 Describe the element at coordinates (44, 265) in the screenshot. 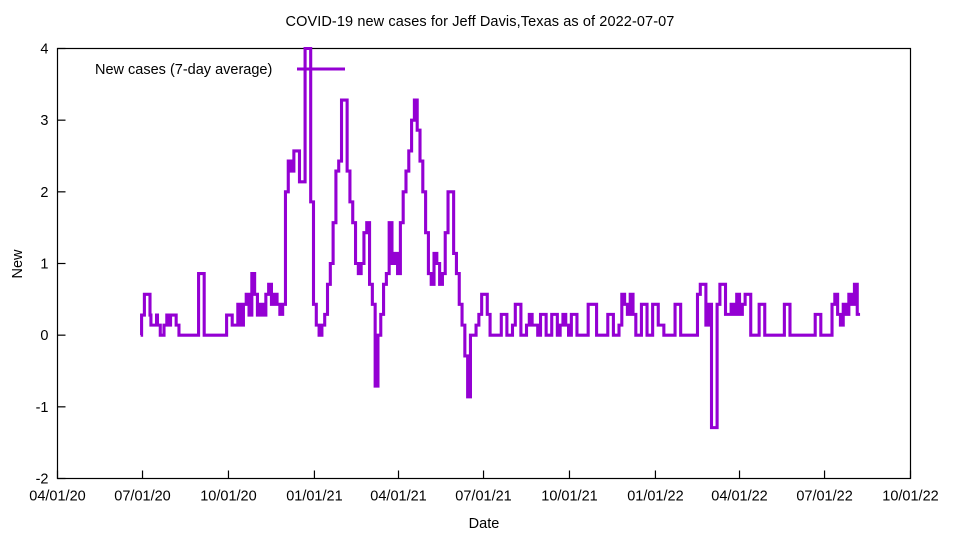

I see `y-tick-label: 1` at that location.